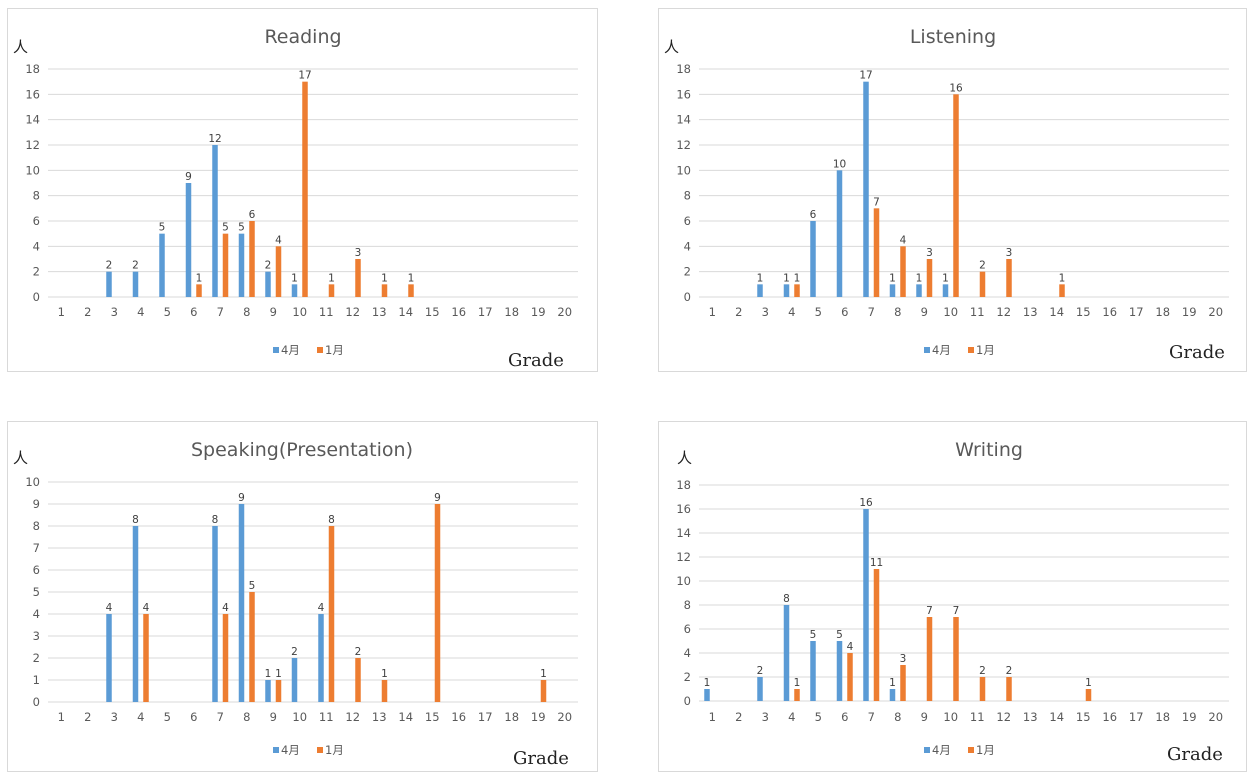 This screenshot has width=1247, height=773. I want to click on chart-title: Speaking(Presentation), so click(302, 450).